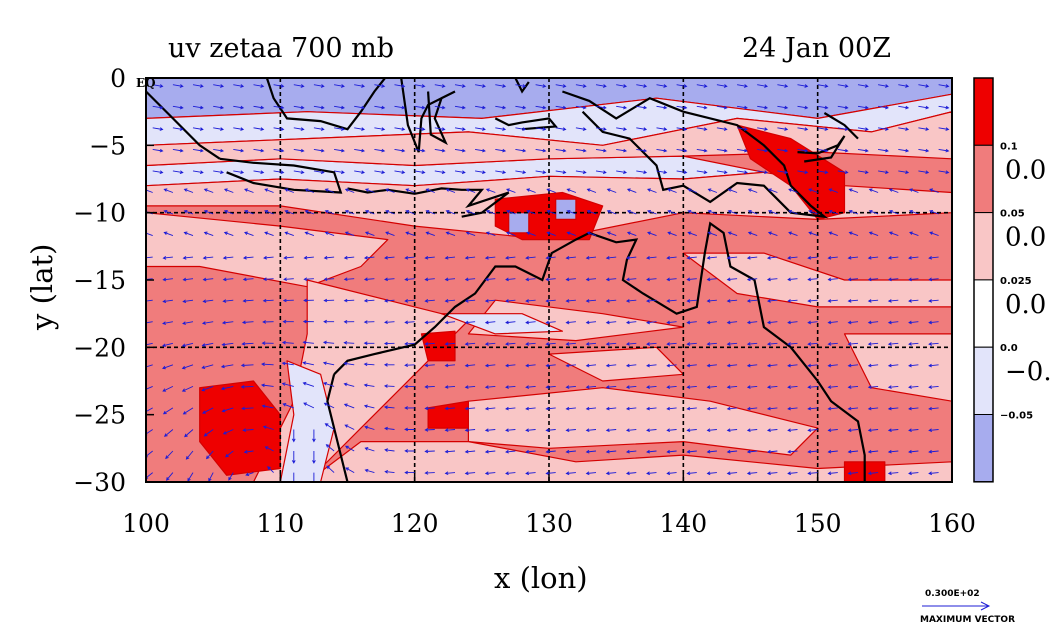  Describe the element at coordinates (99, 347) in the screenshot. I see `y-tick-label: −20` at that location.